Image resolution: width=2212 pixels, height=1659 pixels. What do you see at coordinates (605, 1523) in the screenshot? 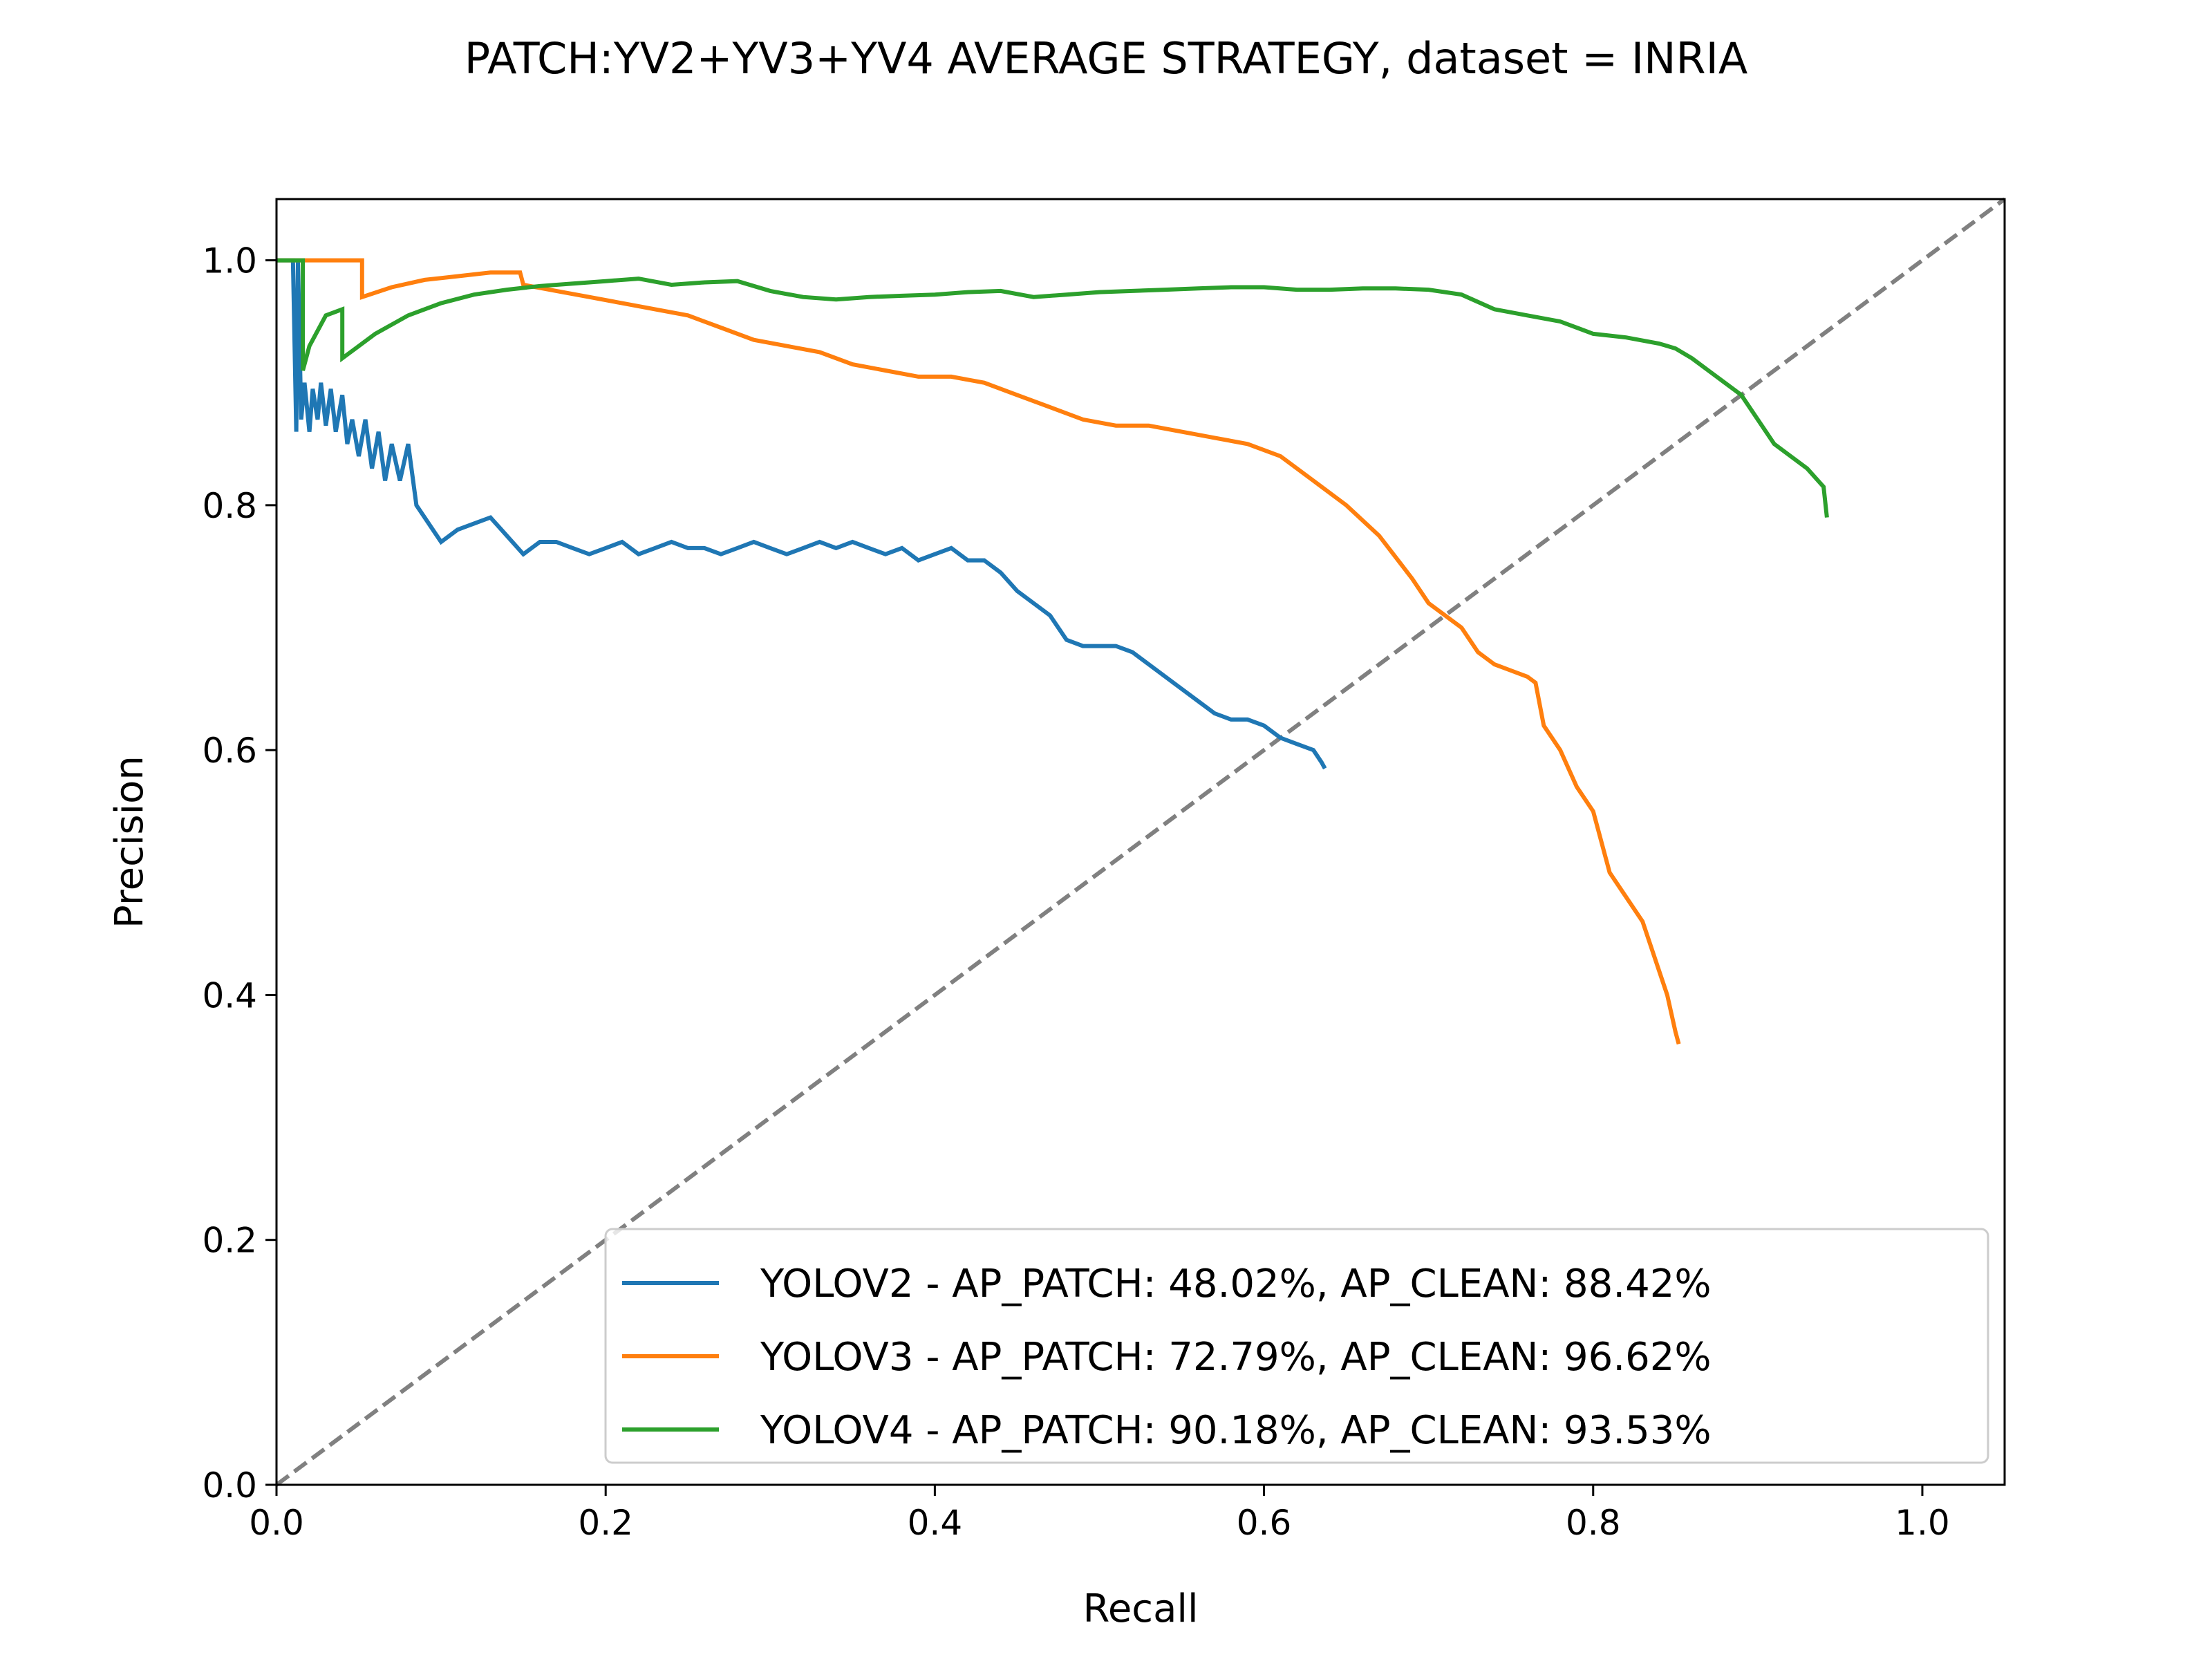
I see `x-tick-label: 0.2` at bounding box center [605, 1523].